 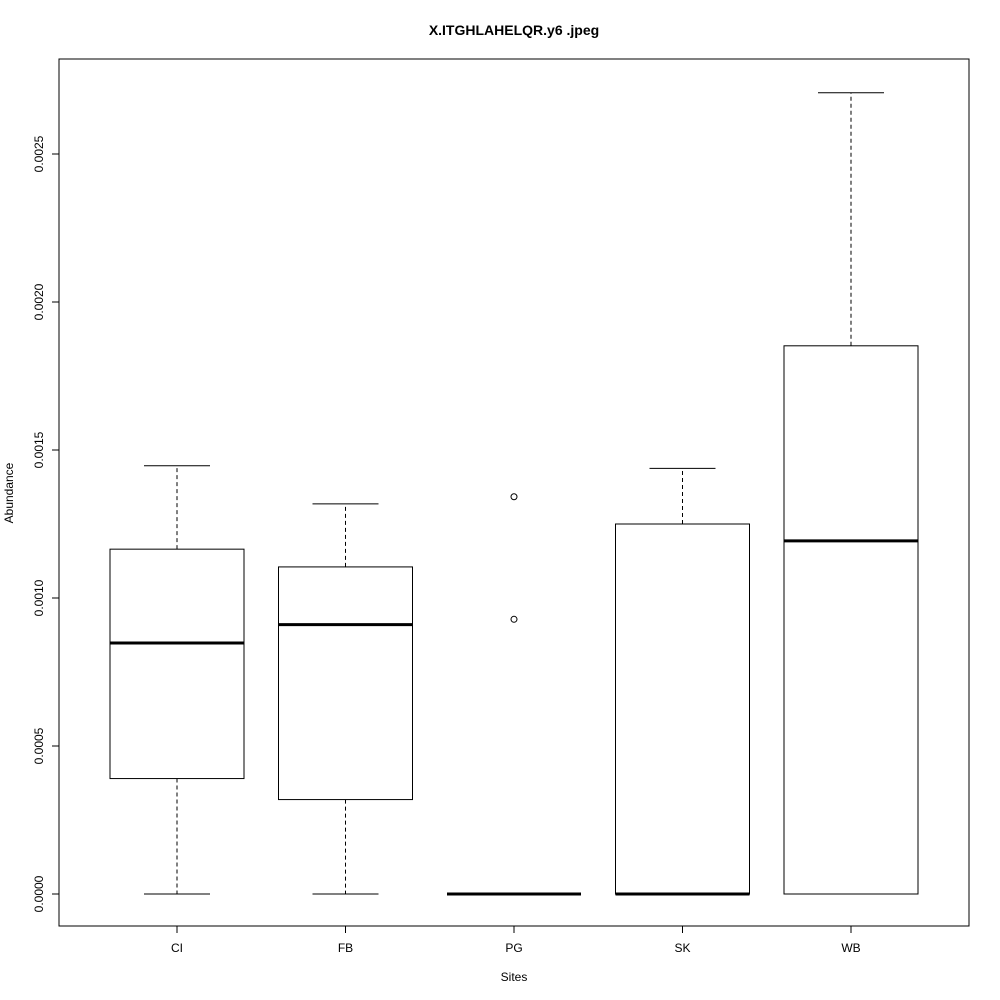 What do you see at coordinates (39, 449) in the screenshot?
I see `y-tick-label: 0.0015` at bounding box center [39, 449].